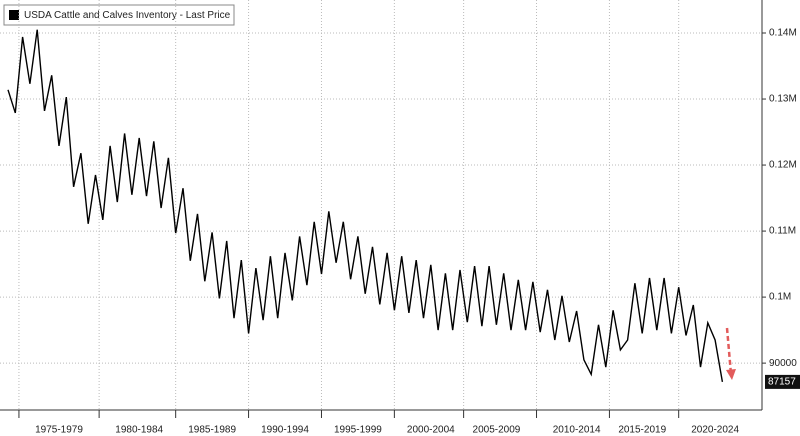 The width and height of the screenshot is (800, 436). Describe the element at coordinates (783, 33) in the screenshot. I see `y-tick-label: 0.14M` at that location.